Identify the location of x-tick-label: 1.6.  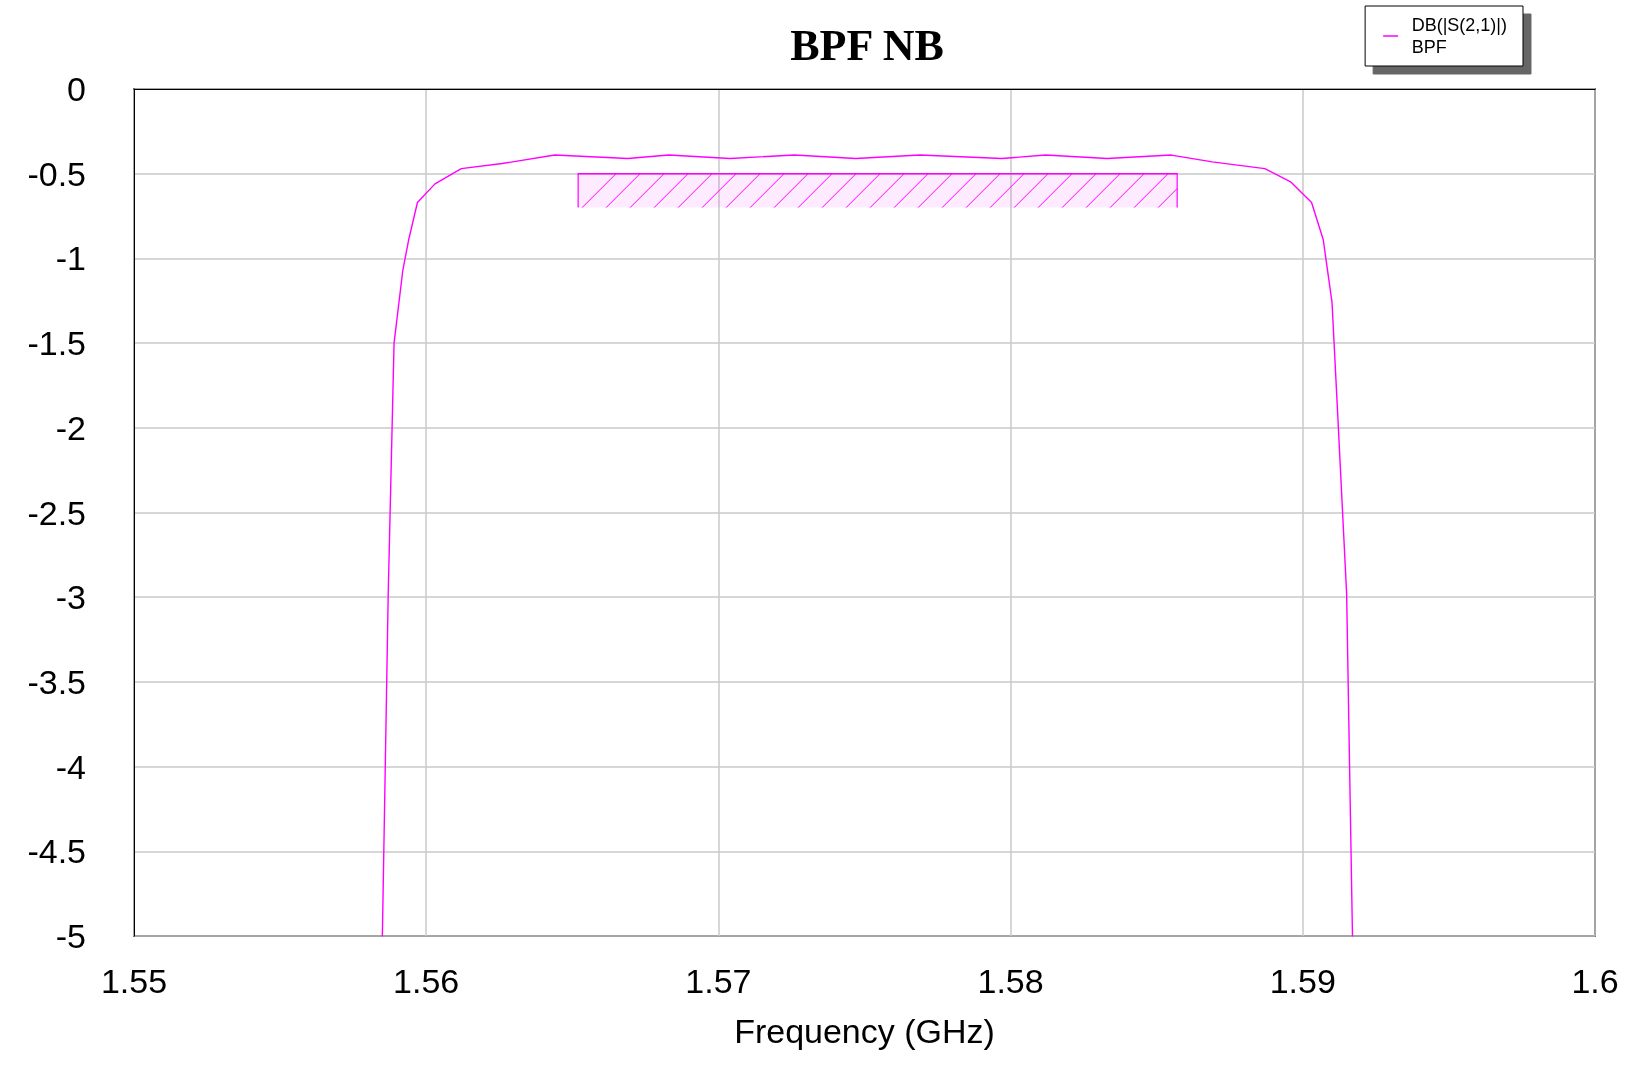
(1595, 981).